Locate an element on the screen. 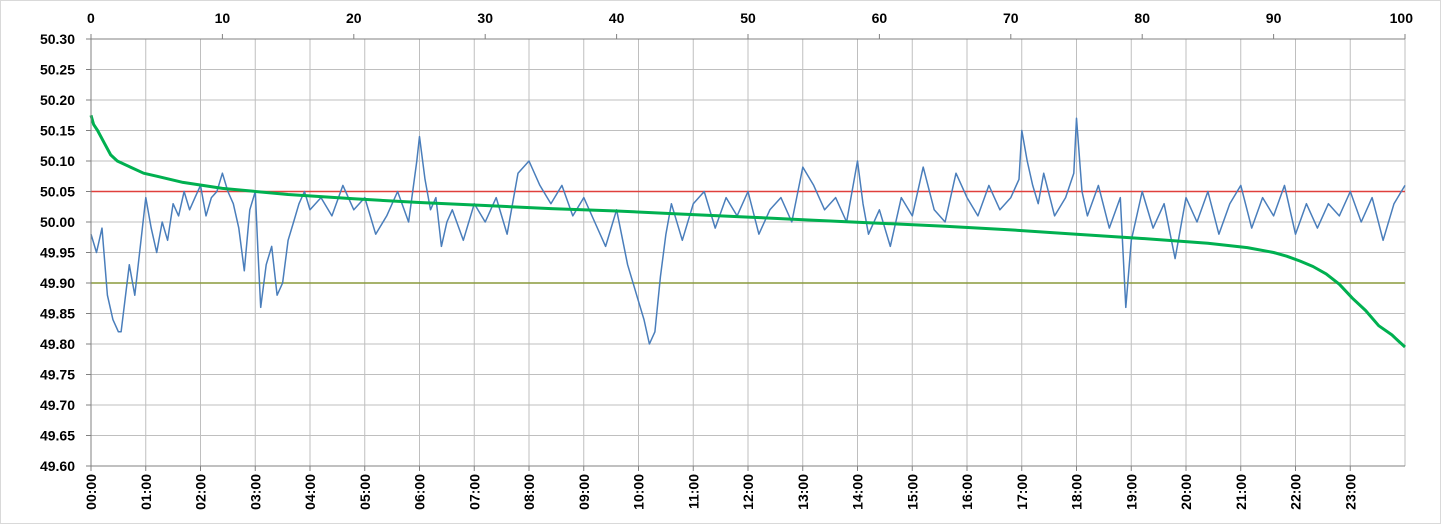 The width and height of the screenshot is (1441, 529). y-tick-label: 49.75 is located at coordinates (57, 375).